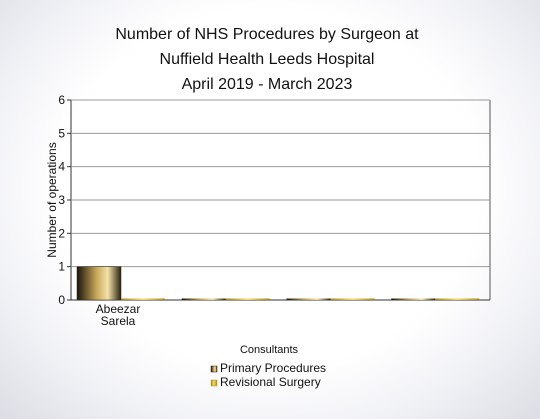  Describe the element at coordinates (61, 167) in the screenshot. I see `y-tick-label: 4` at that location.